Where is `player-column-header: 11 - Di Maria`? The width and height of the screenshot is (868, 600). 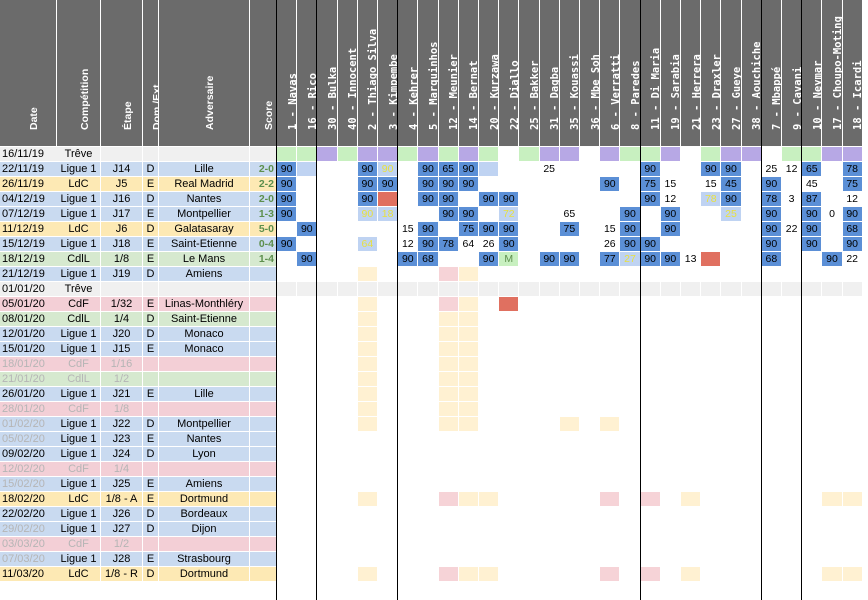
player-column-header: 11 - Di Maria is located at coordinates (651, 73).